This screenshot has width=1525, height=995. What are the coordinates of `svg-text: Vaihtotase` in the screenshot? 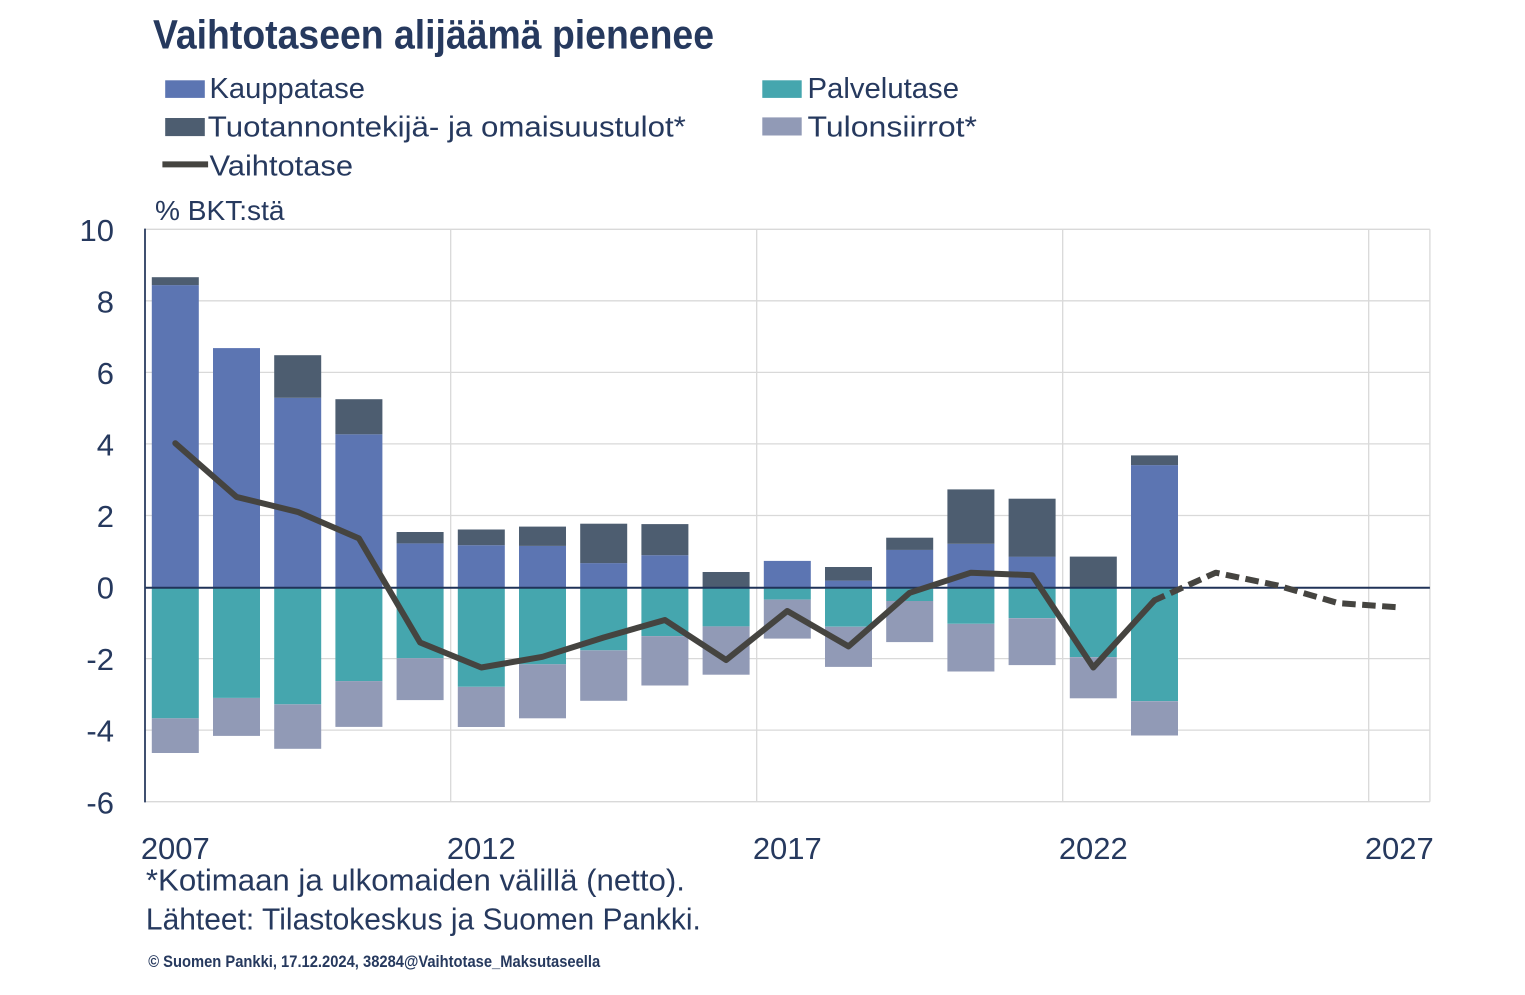 It's located at (282, 166).